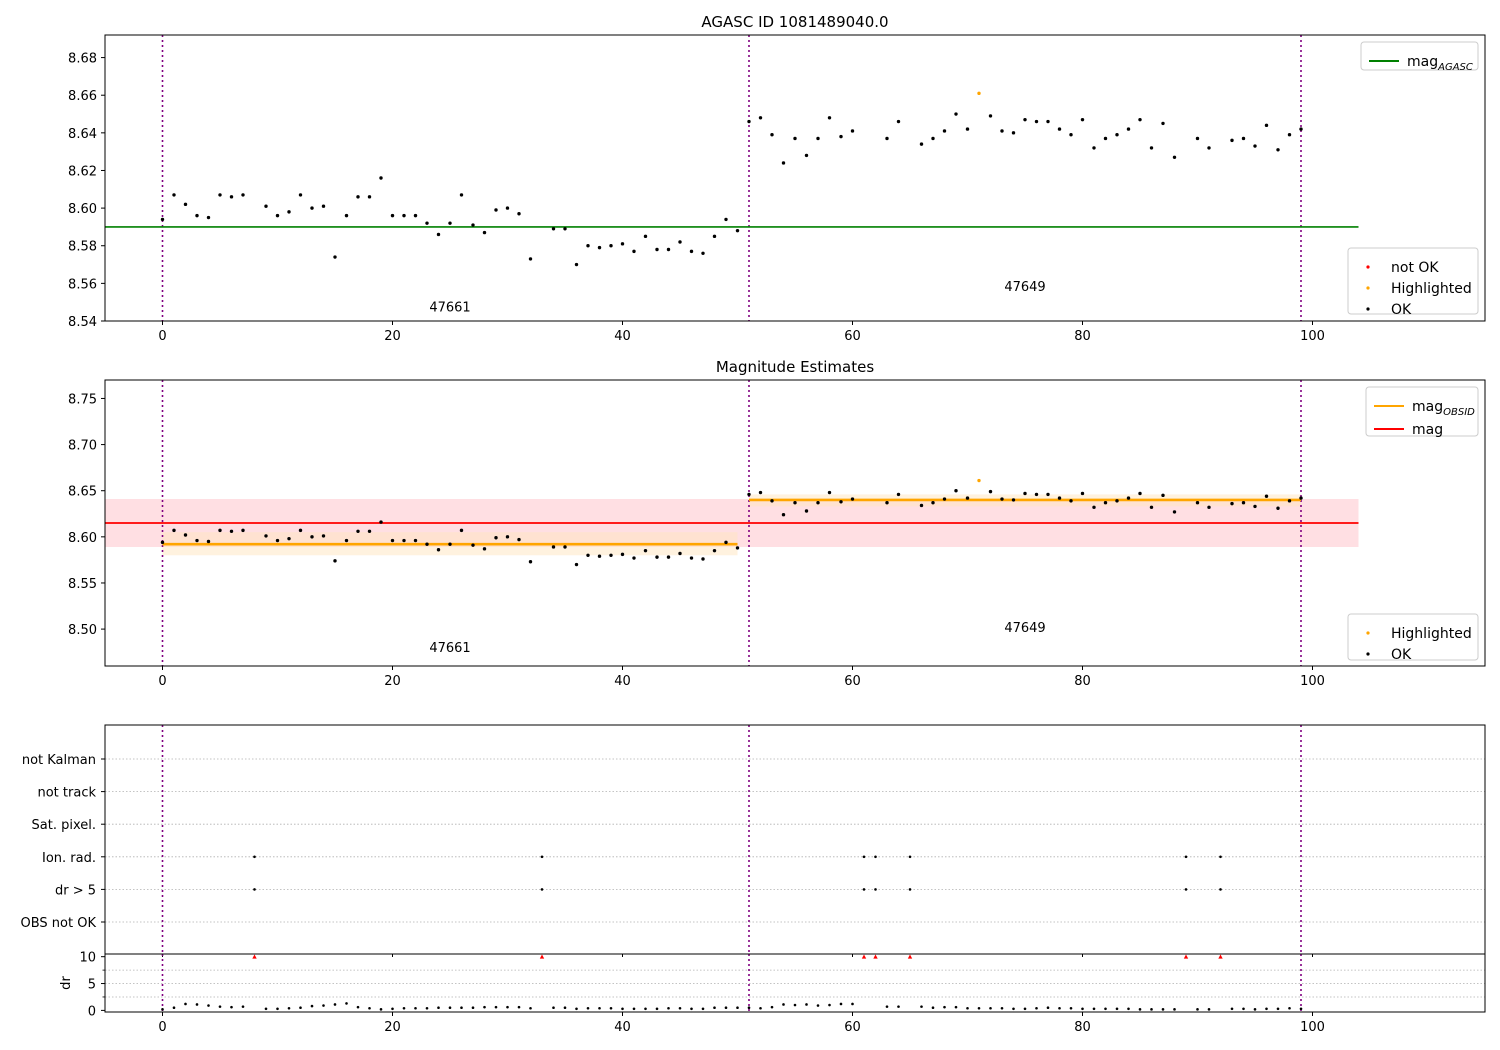  I want to click on x-tick-label: 60, so click(852, 336).